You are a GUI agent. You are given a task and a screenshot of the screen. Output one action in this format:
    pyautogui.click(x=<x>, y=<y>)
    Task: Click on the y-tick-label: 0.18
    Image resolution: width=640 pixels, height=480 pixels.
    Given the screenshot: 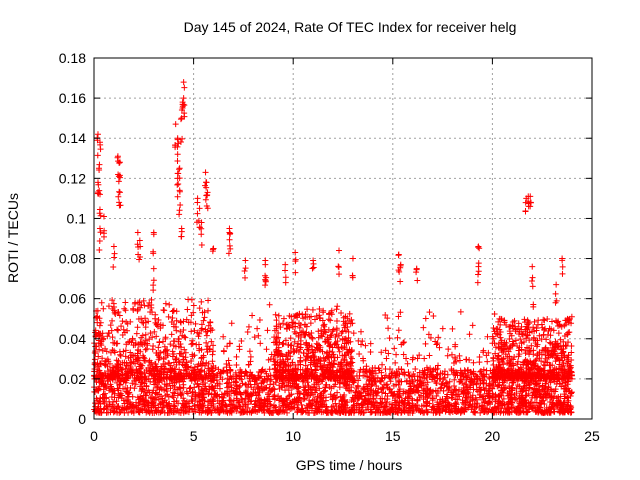 What is the action you would take?
    pyautogui.click(x=72, y=58)
    